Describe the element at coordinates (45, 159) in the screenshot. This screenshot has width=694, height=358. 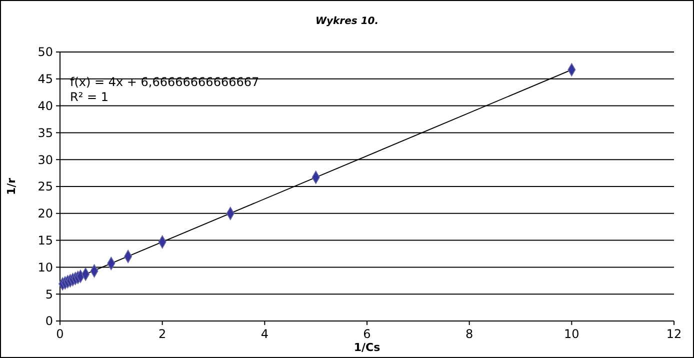
I see `y-tick-label: 30` at that location.